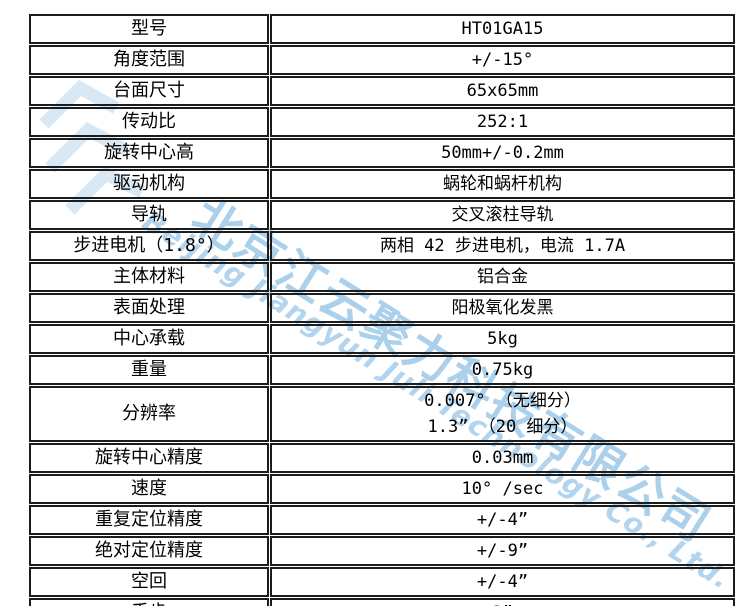  What do you see at coordinates (502, 308) in the screenshot?
I see `spec-value: 阳极氧化发黑` at bounding box center [502, 308].